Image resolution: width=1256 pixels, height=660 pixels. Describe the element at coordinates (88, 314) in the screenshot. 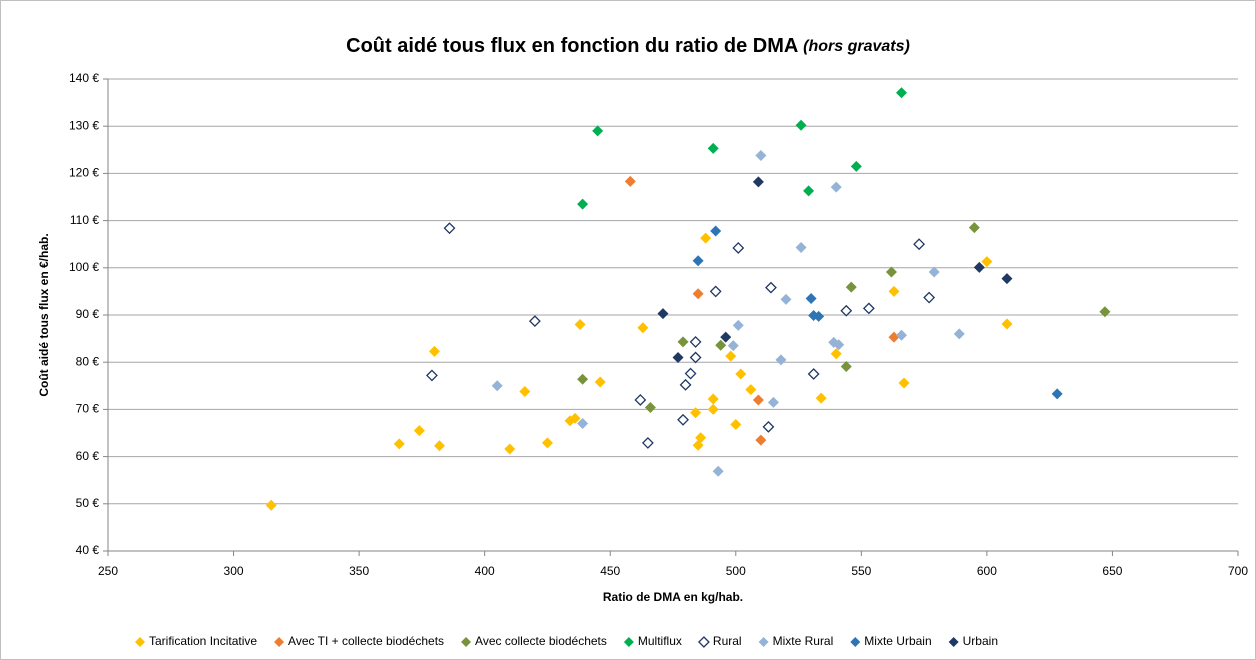

I see `y-tick-label: 90 €` at that location.